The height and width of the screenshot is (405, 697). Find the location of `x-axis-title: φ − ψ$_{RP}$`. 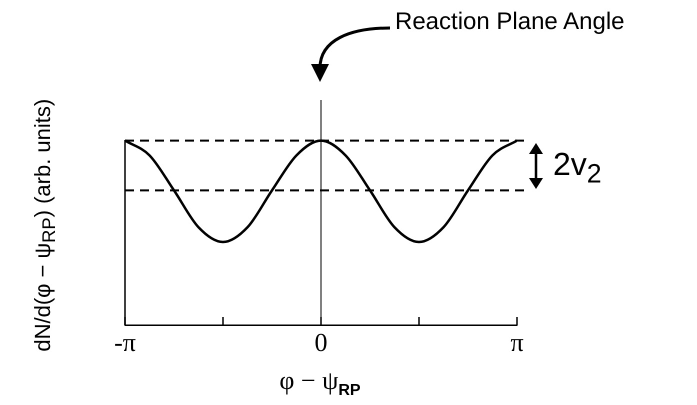

x-axis-title: φ − ψ$_{RP}$ is located at coordinates (320, 383).